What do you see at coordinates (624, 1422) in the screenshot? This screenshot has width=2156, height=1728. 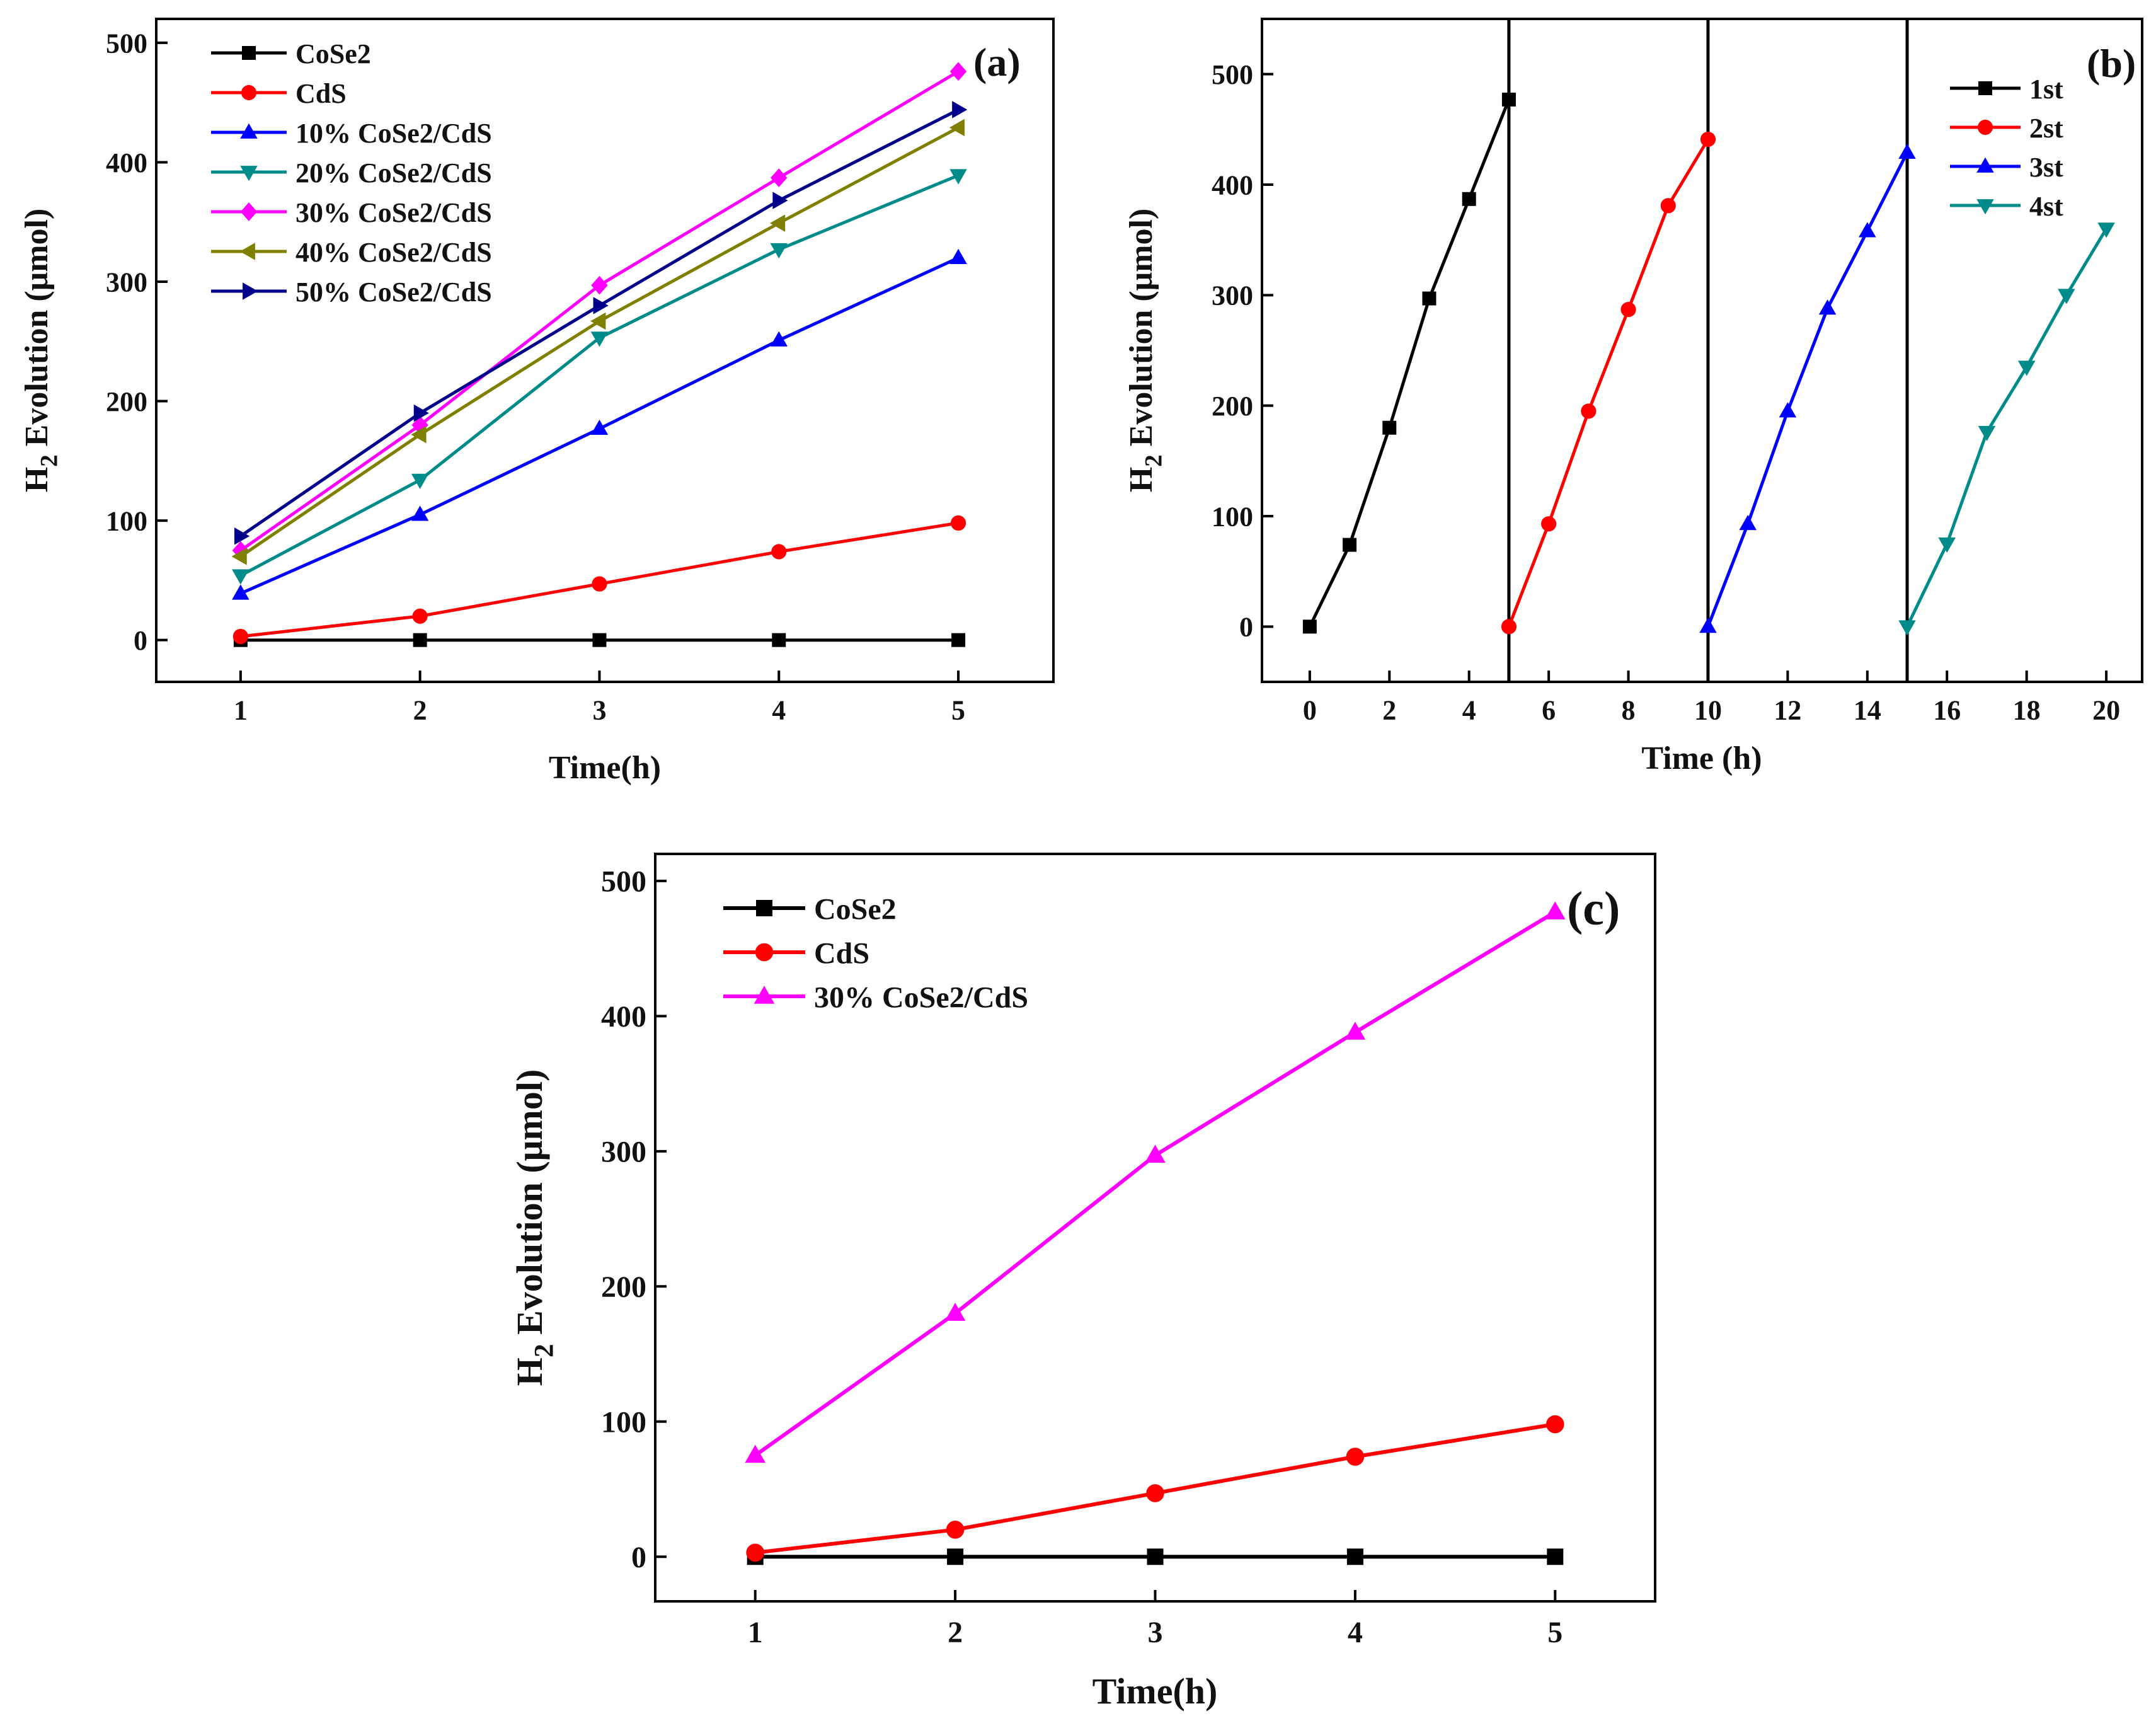 I see `y-tick-label: 100` at bounding box center [624, 1422].